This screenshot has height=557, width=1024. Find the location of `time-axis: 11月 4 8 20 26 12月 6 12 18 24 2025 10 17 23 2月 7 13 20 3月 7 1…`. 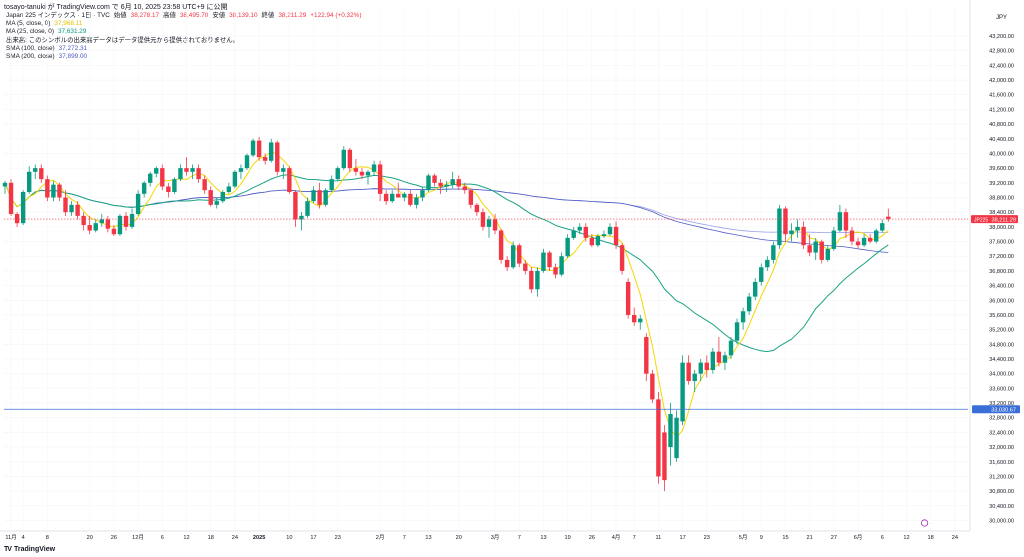

time-axis: 11月 4 8 20 26 12月 6 12 18 24 2025 10 17 23 2月 7 13 20 3月 7 1… is located at coordinates (485, 535).